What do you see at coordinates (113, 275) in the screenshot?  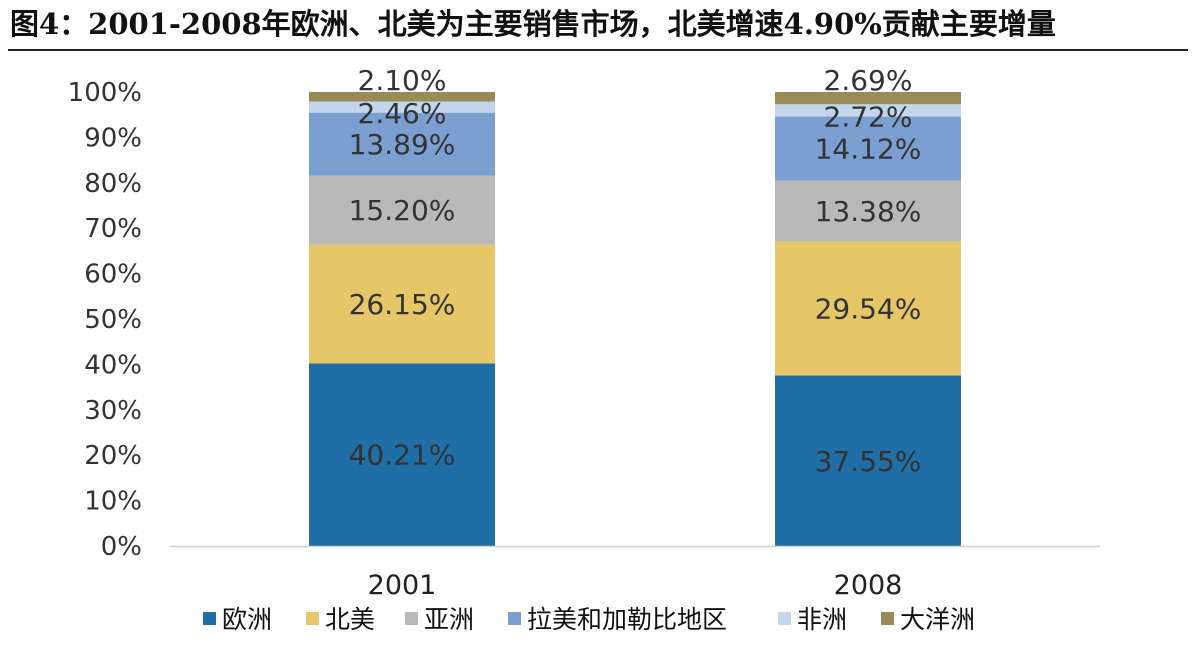 I see `y-tick-label: 60%` at bounding box center [113, 275].